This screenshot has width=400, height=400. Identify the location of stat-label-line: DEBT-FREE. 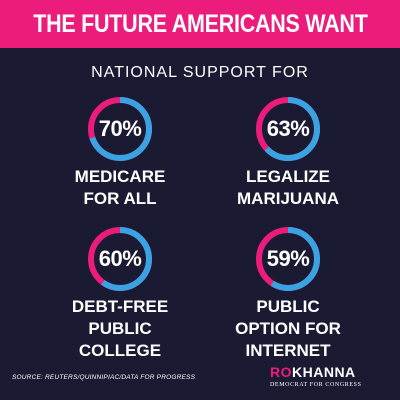
(120, 306).